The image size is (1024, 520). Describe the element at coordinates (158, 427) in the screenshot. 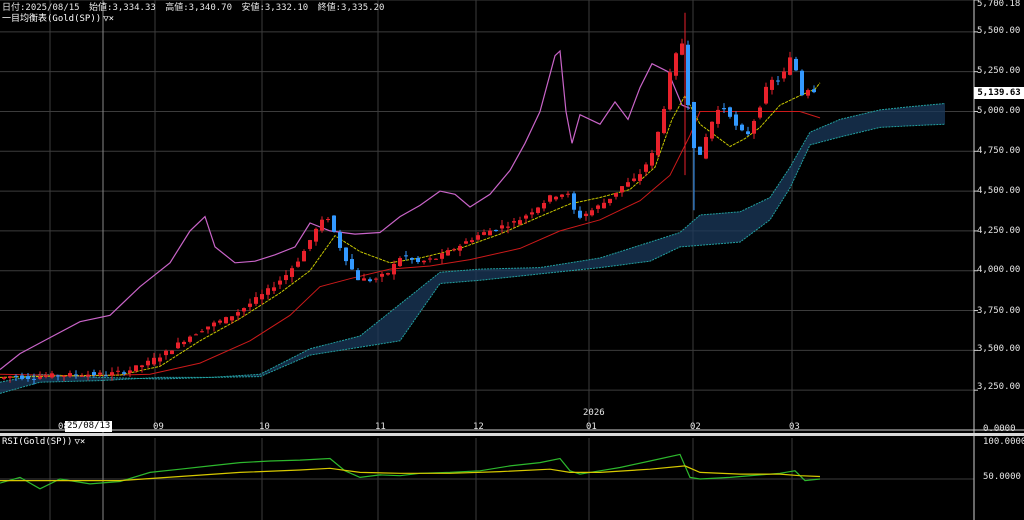

I see `x-tick-label: 09` at that location.